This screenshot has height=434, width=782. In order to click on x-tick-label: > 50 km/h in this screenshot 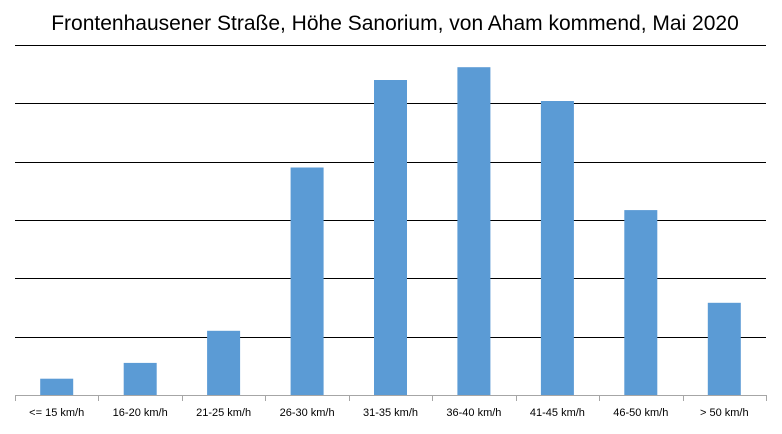, I will do `click(724, 413)`.